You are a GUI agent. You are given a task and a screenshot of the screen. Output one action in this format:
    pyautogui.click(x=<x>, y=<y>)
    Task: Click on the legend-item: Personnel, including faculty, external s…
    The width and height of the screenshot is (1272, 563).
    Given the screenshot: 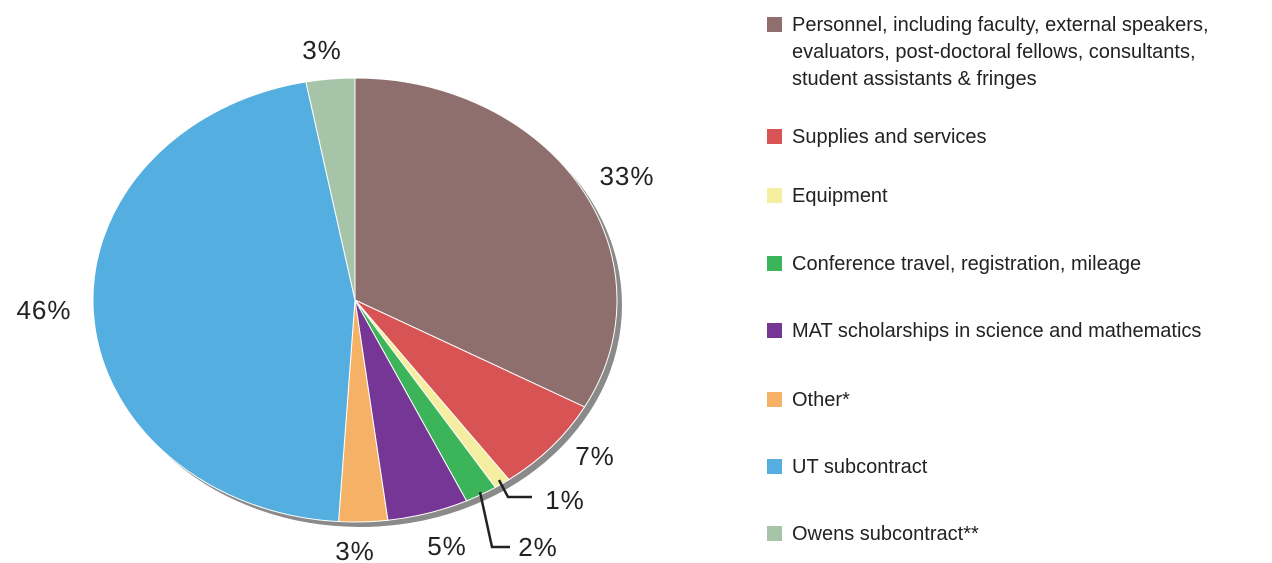 What is the action you would take?
    pyautogui.click(x=999, y=52)
    